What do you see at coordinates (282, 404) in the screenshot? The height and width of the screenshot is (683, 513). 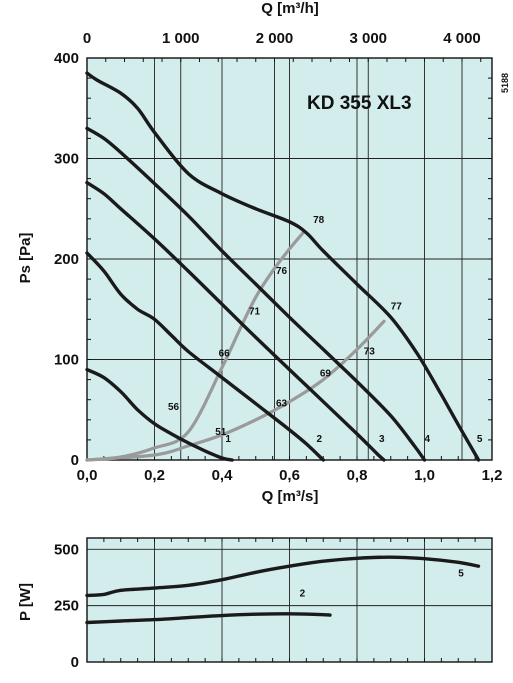 I see `efficiency-label: 63` at bounding box center [282, 404].